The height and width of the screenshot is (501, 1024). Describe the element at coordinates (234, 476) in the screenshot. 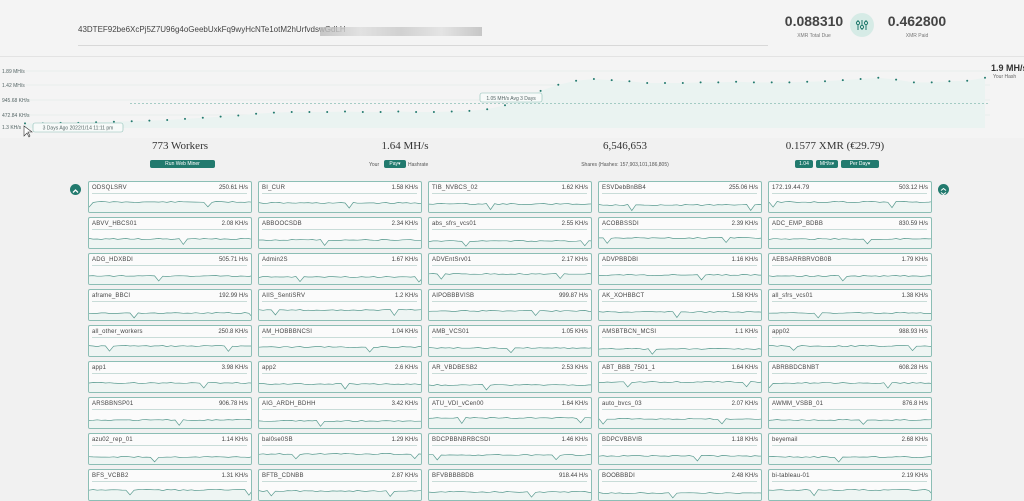

I see `worker-hashrate: 1.31 KH/s` at that location.